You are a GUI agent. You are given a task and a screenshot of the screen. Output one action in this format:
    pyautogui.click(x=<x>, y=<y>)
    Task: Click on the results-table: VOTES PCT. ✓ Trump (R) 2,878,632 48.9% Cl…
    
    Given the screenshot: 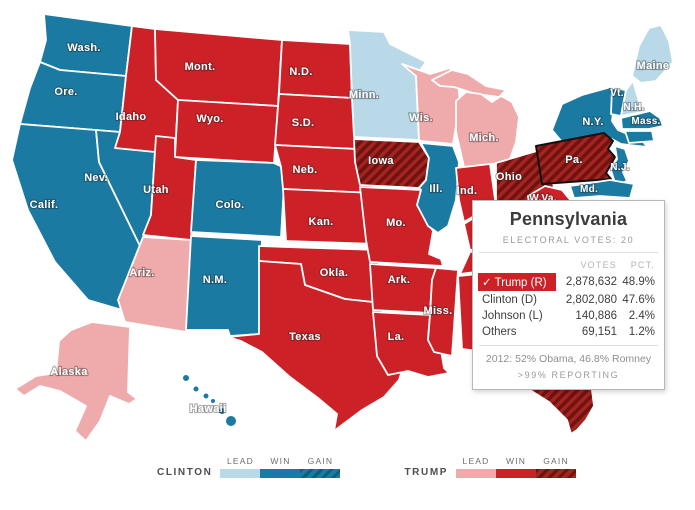 What is the action you would take?
    pyautogui.click(x=566, y=299)
    